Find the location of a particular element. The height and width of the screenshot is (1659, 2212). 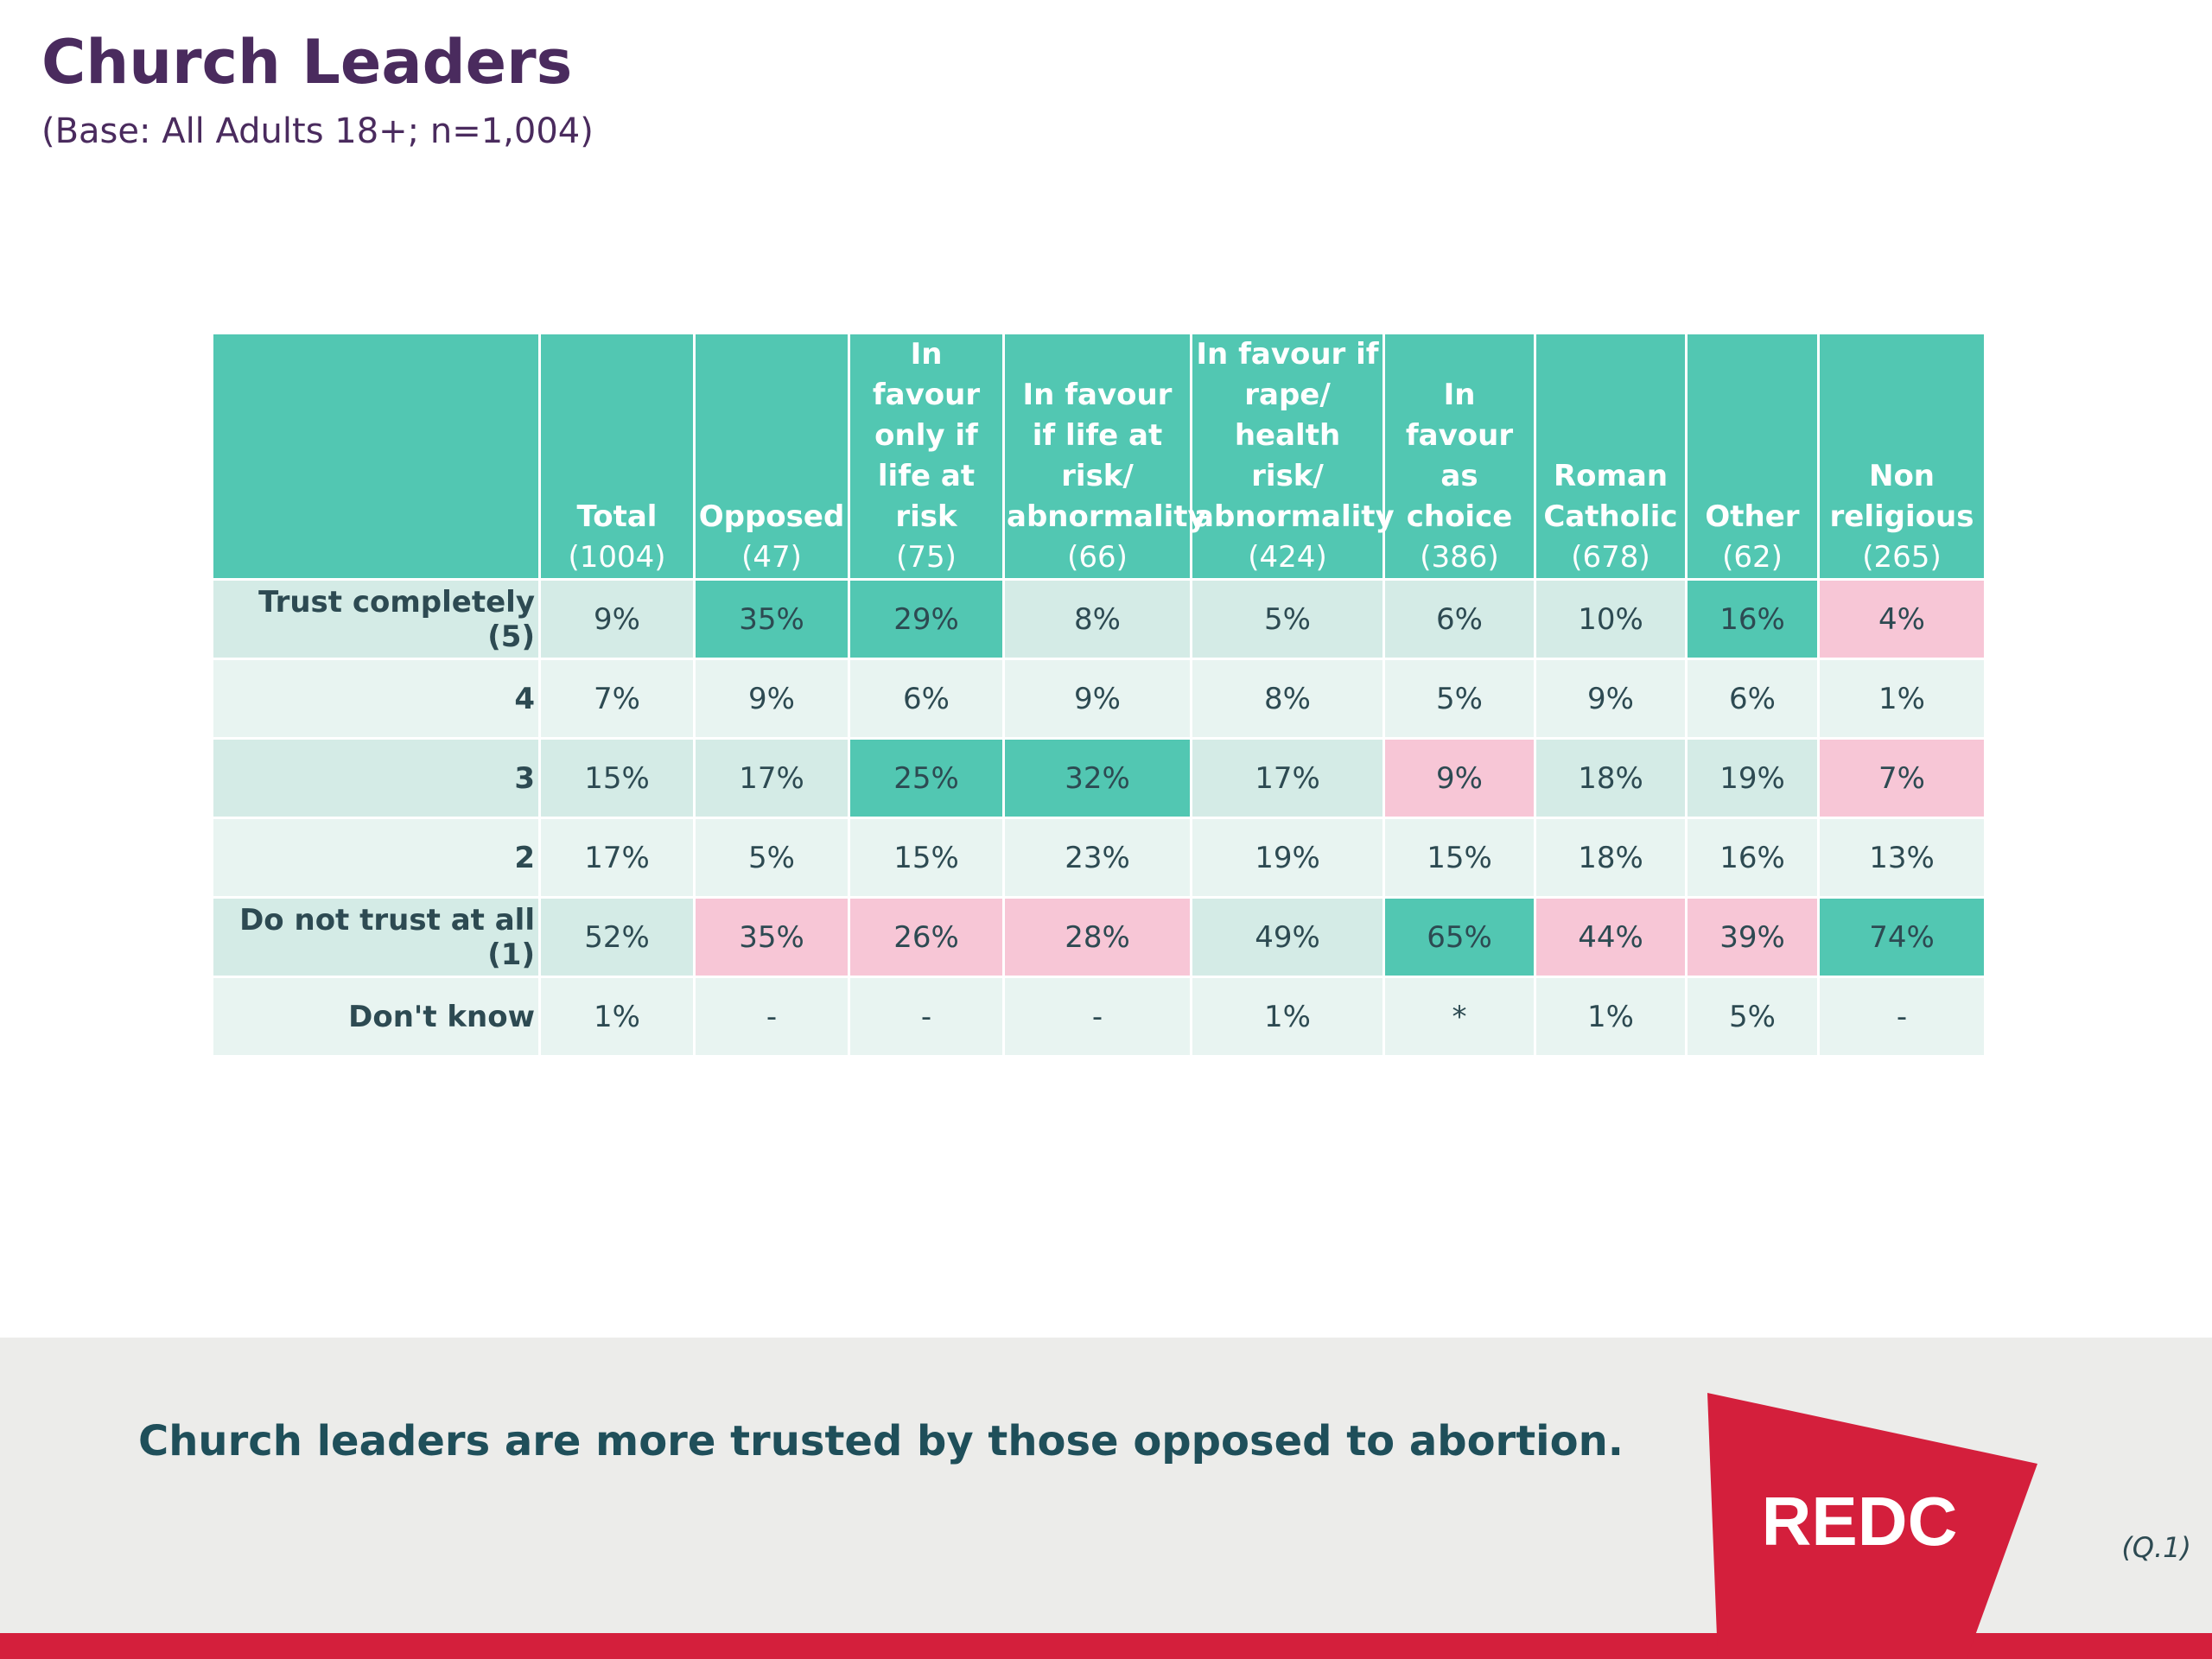

column-label: In favour if life at risk/ abnormality is located at coordinates (1107, 456).